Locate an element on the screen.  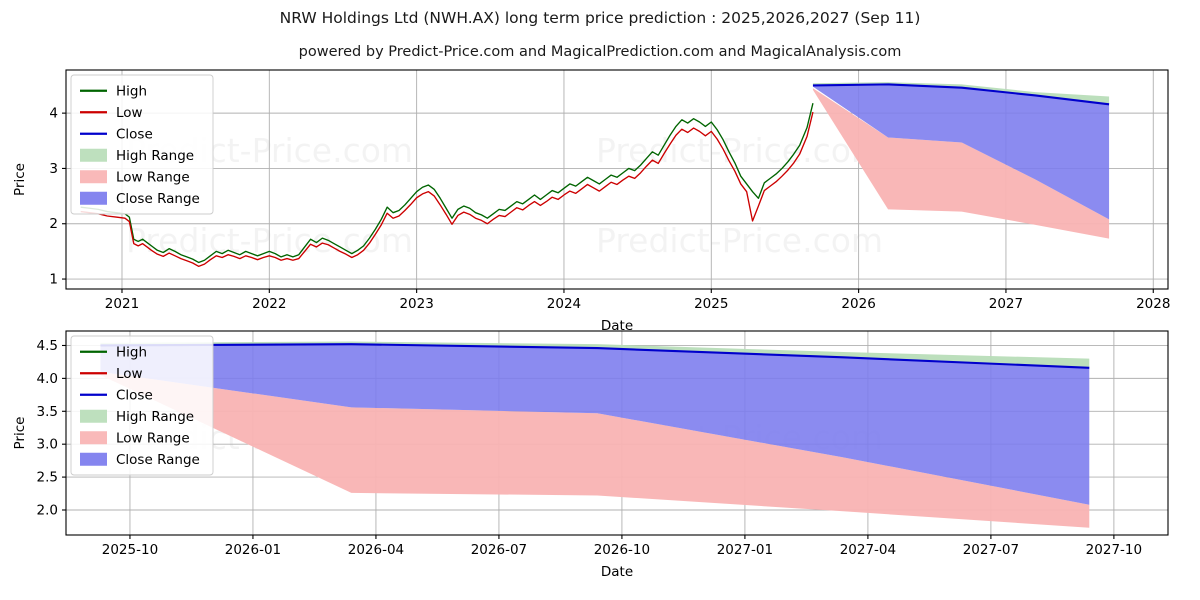
x-tick-label: 2027-07 is located at coordinates (991, 550).